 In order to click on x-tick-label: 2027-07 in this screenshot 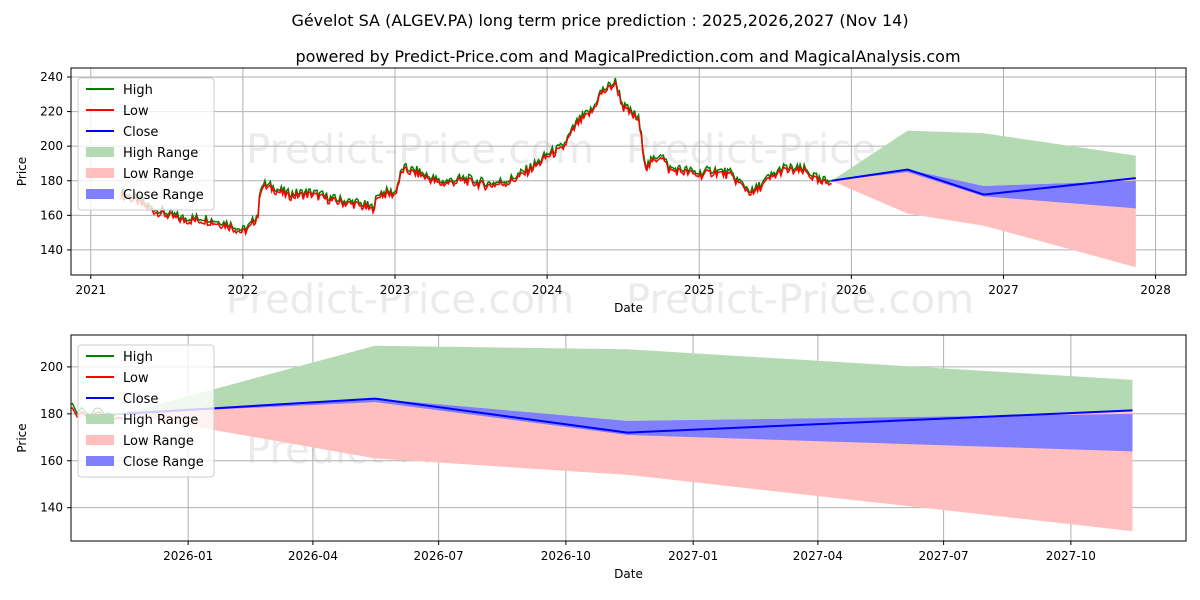, I will do `click(944, 556)`.